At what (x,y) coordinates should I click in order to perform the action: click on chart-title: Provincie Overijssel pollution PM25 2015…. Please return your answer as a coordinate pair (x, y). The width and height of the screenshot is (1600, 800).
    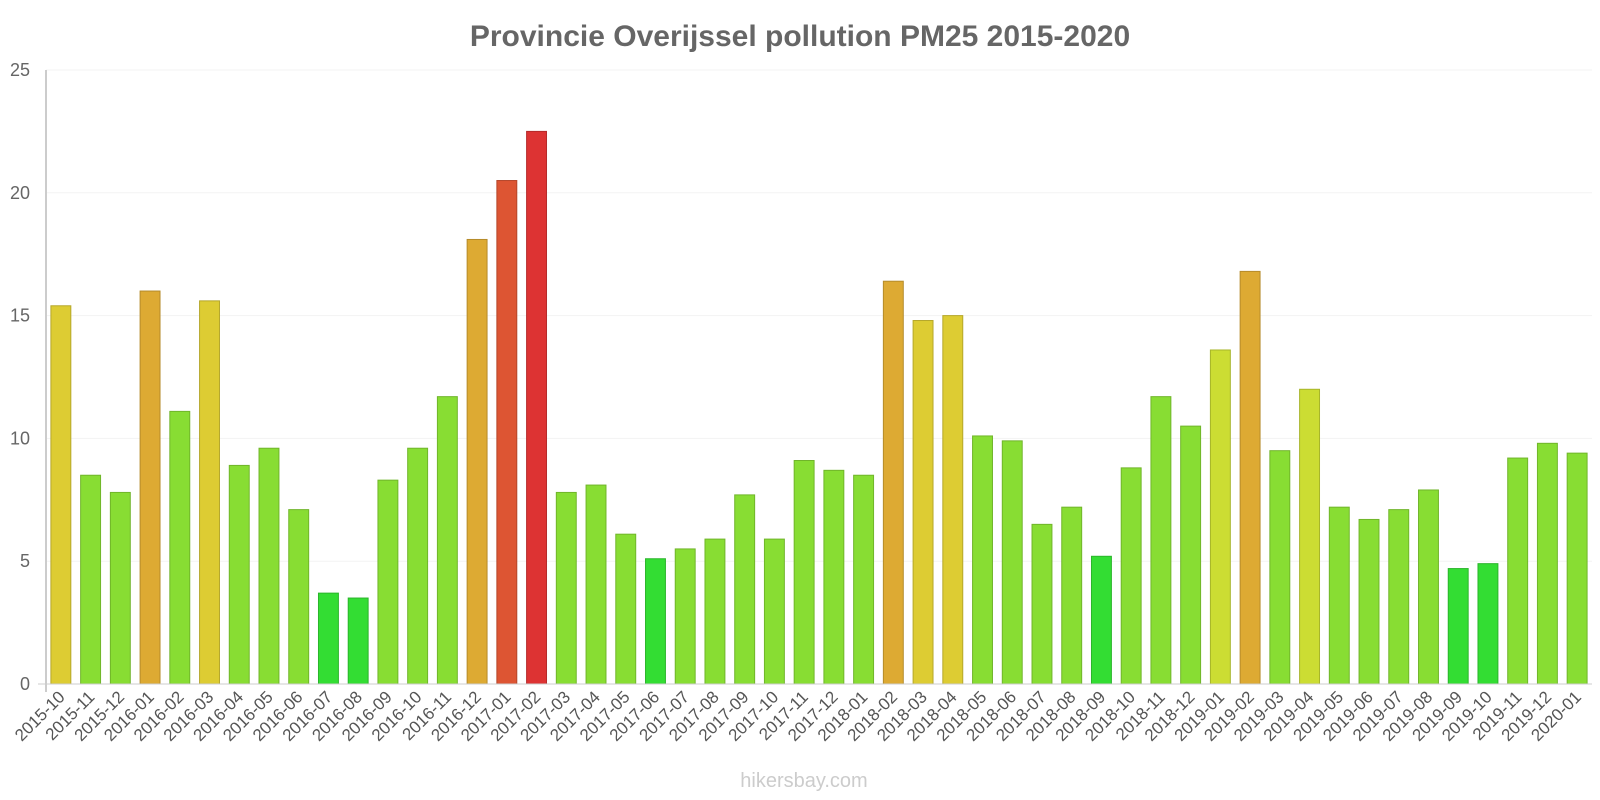
    Looking at the image, I should click on (800, 36).